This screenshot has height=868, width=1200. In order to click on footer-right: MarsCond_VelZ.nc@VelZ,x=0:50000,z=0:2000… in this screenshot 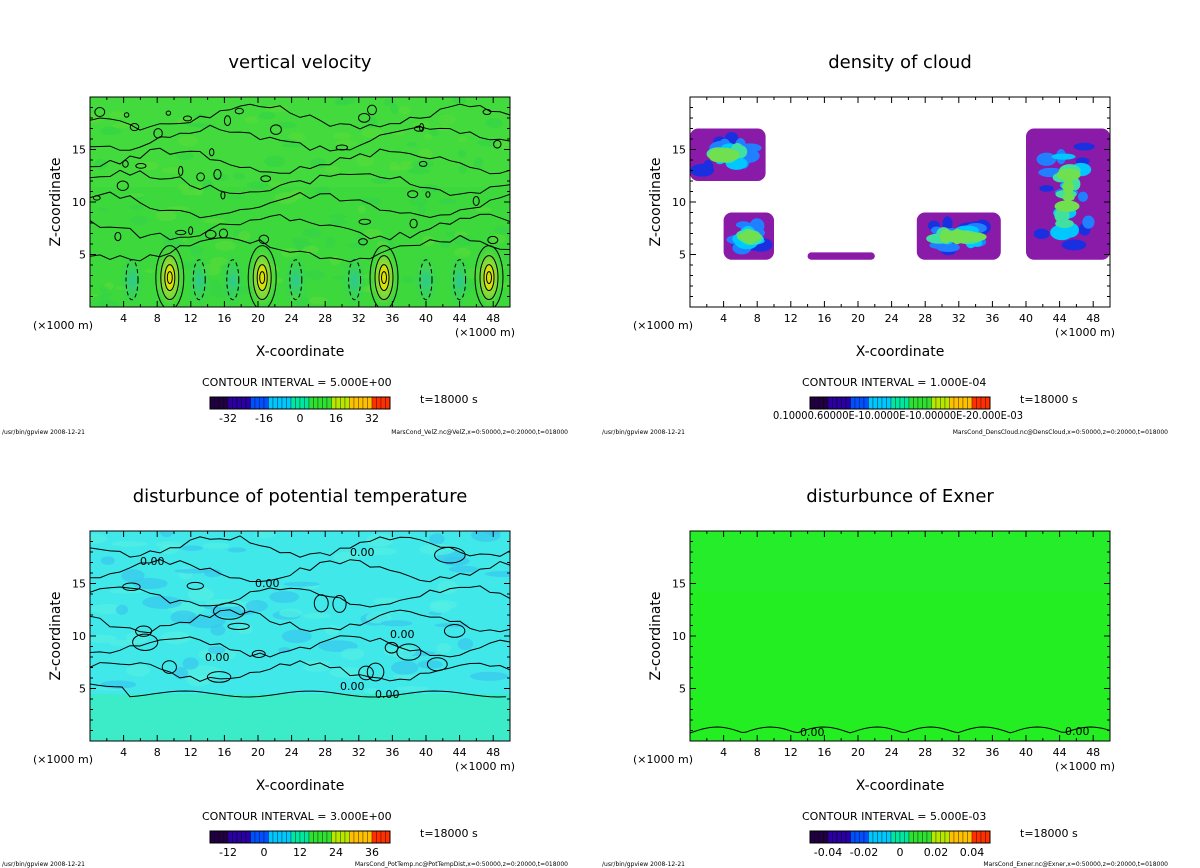, I will do `click(479, 432)`.